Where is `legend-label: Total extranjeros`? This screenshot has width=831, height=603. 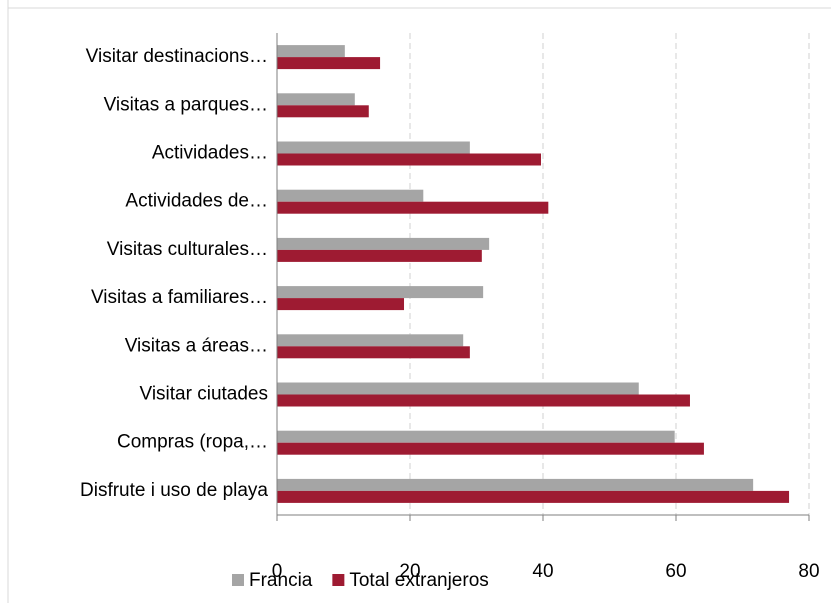 legend-label: Total extranjeros is located at coordinates (418, 580).